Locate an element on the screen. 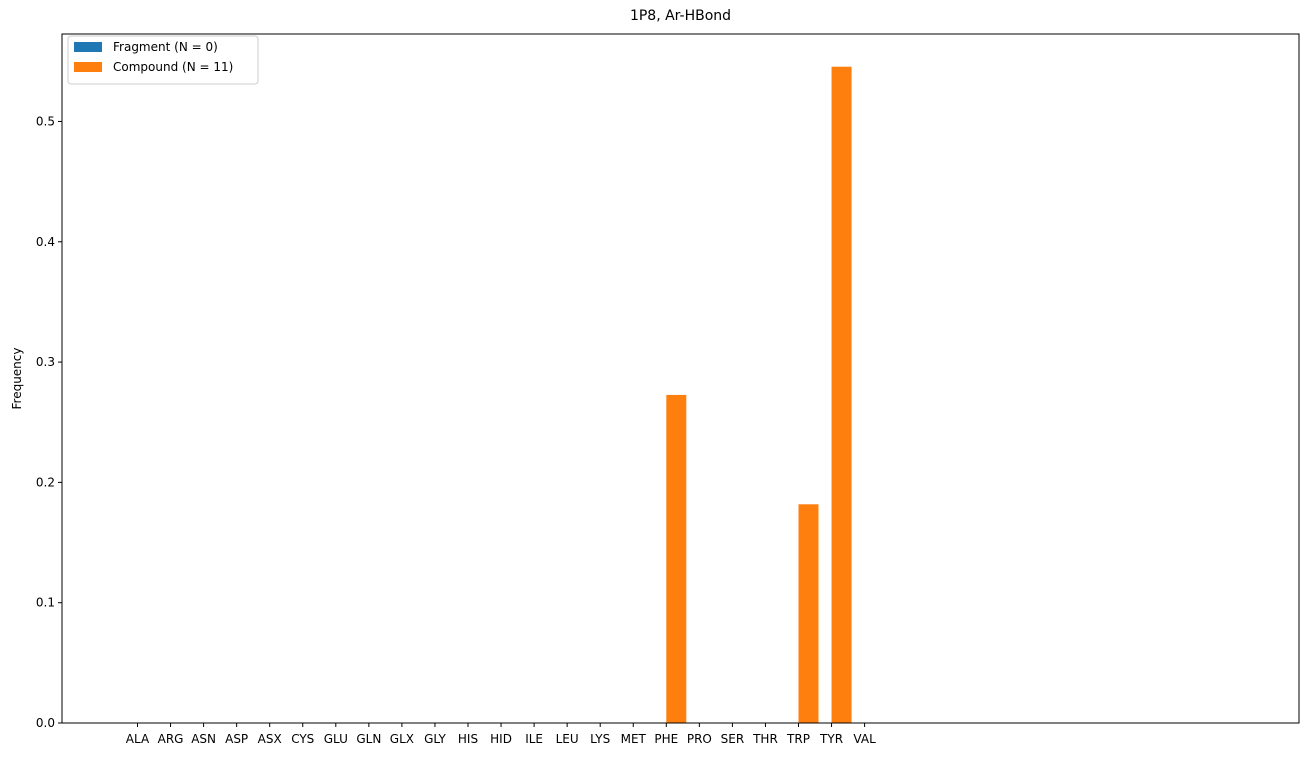 This screenshot has height=757, width=1311. x-tick-label-asp: ASP is located at coordinates (236, 739).